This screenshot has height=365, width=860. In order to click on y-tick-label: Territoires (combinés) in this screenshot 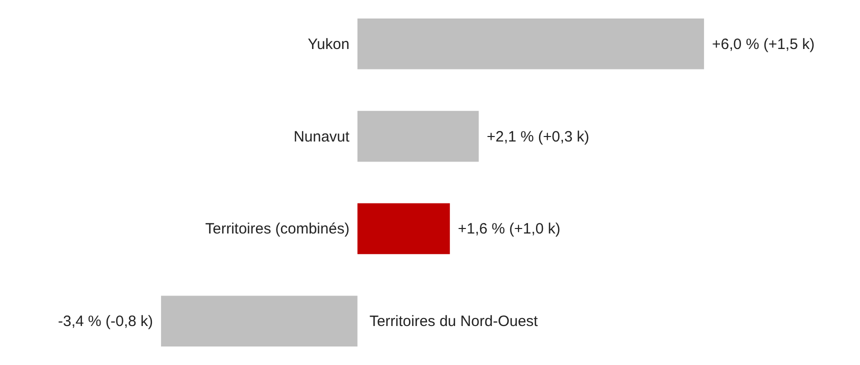, I will do `click(277, 229)`.